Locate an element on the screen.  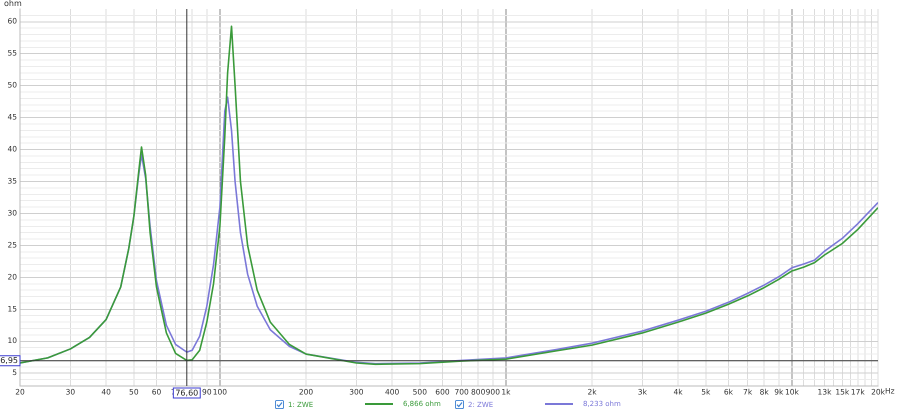
ref-line-label: 76,60 is located at coordinates (186, 393).